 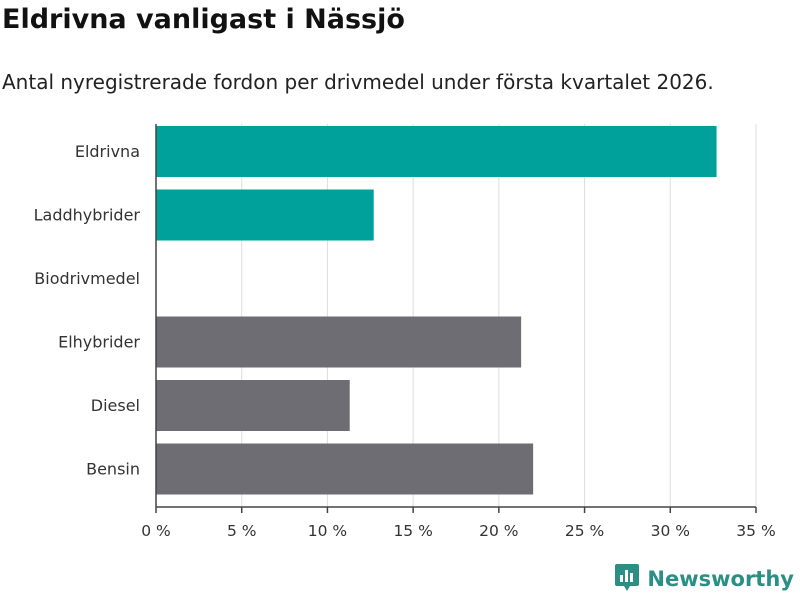 I want to click on bar-laddhybrider, so click(x=265, y=215).